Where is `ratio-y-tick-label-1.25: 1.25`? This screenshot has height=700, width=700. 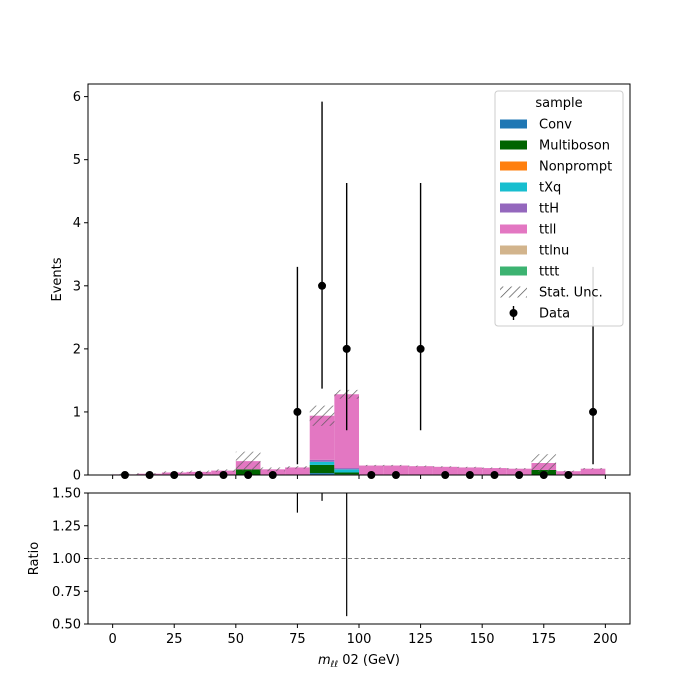 ratio-y-tick-label-1.25: 1.25 is located at coordinates (66, 526).